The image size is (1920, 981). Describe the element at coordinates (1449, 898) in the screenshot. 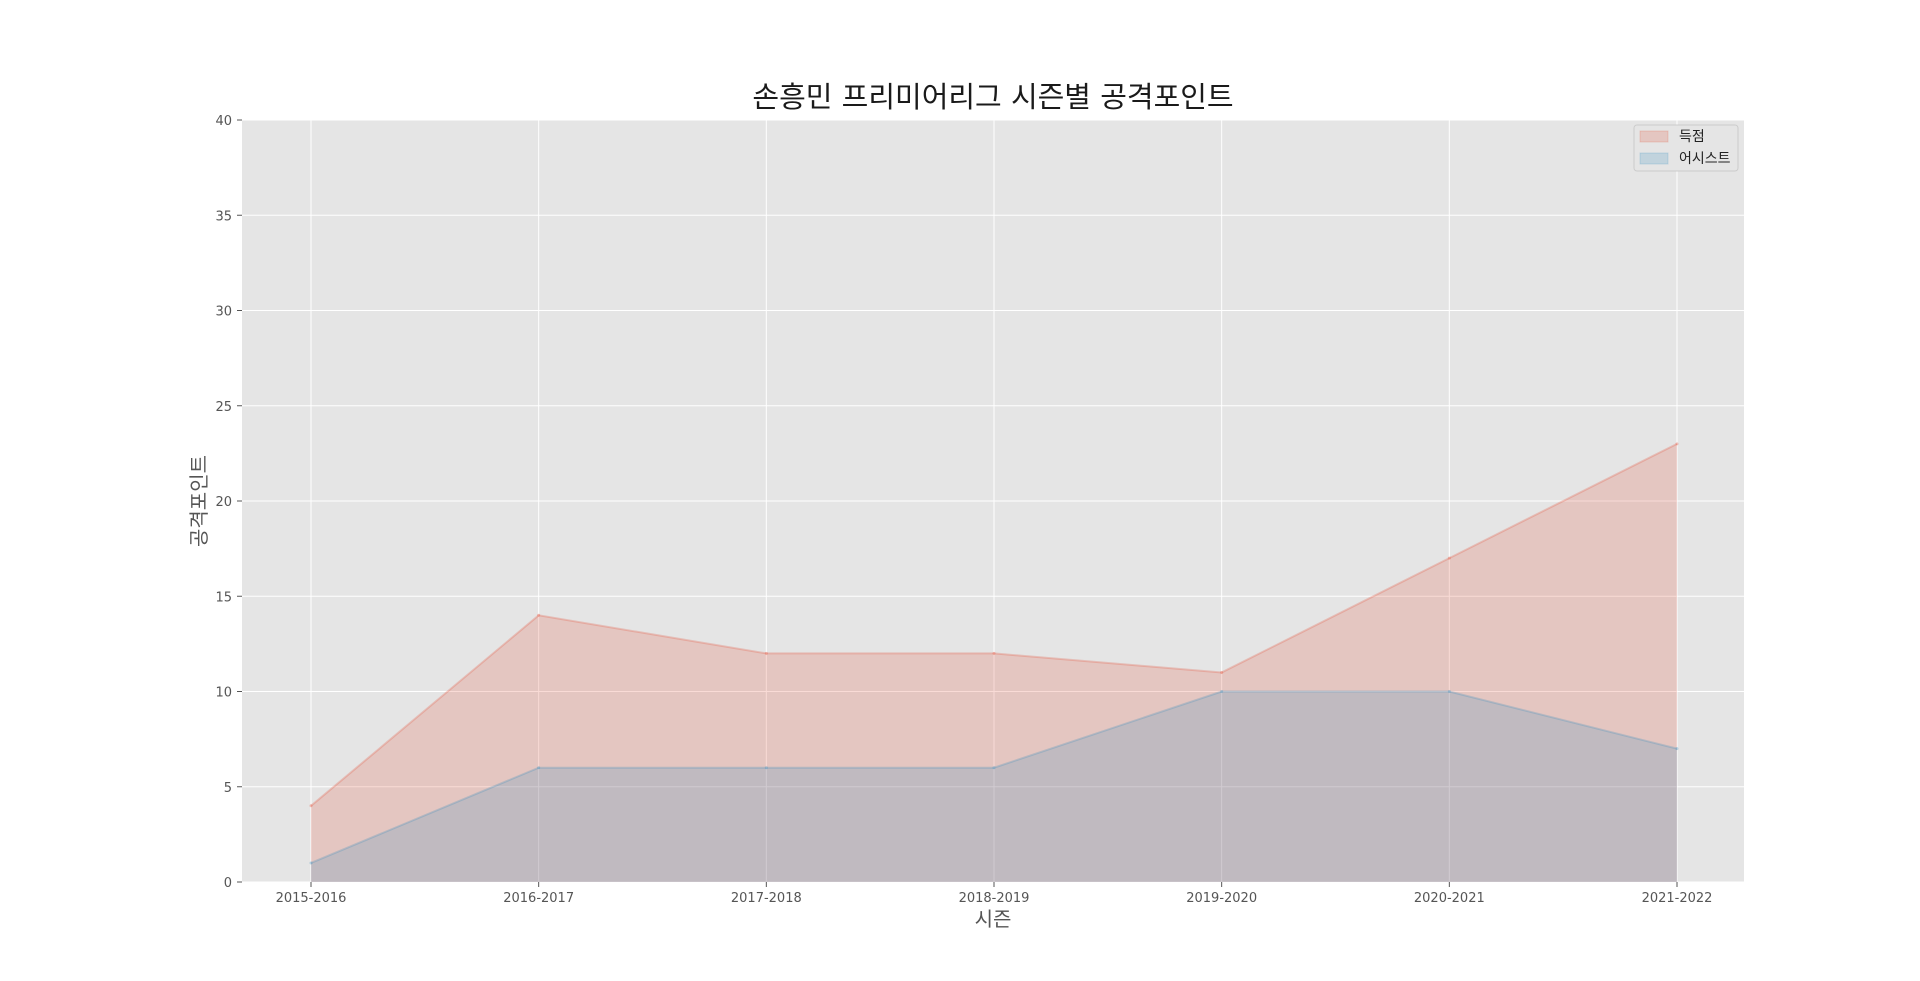

I see `x-tick-label: 2020-2021` at that location.